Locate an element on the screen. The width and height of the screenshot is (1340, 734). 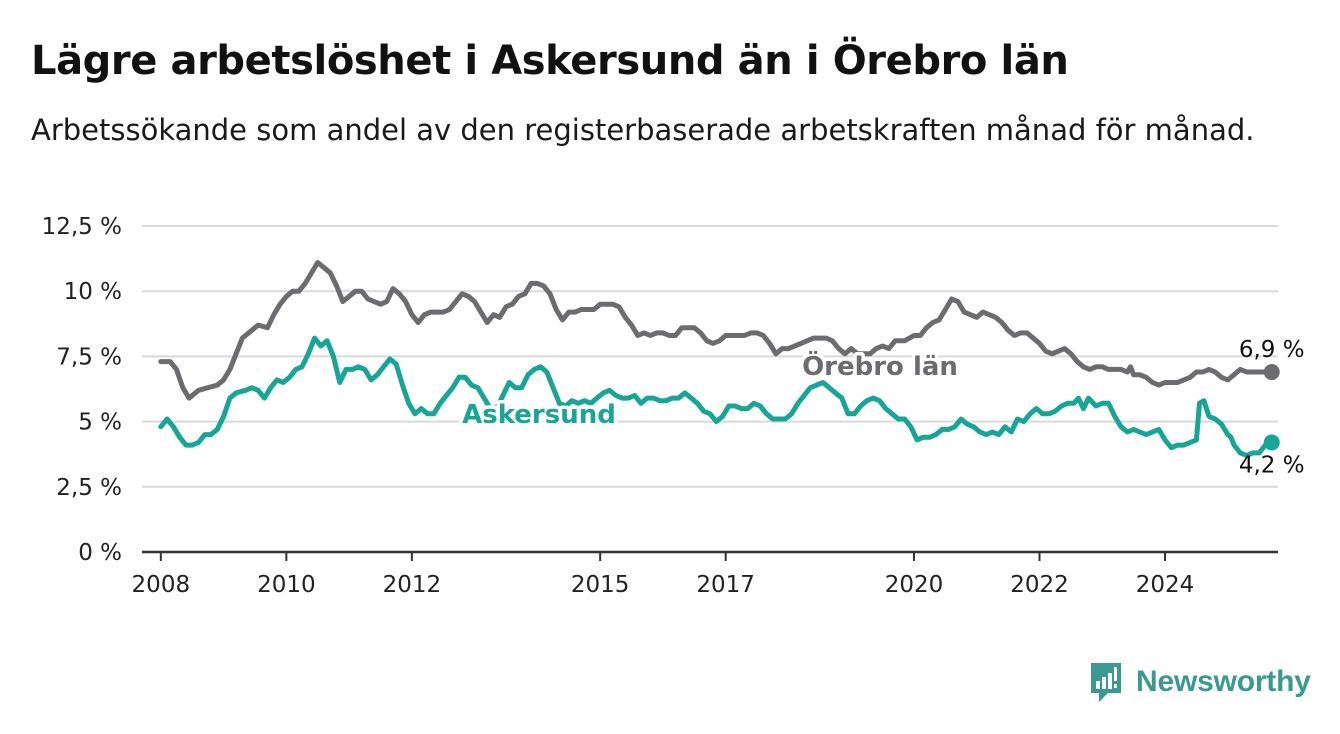
y-tick-label: 10 % is located at coordinates (93, 292).